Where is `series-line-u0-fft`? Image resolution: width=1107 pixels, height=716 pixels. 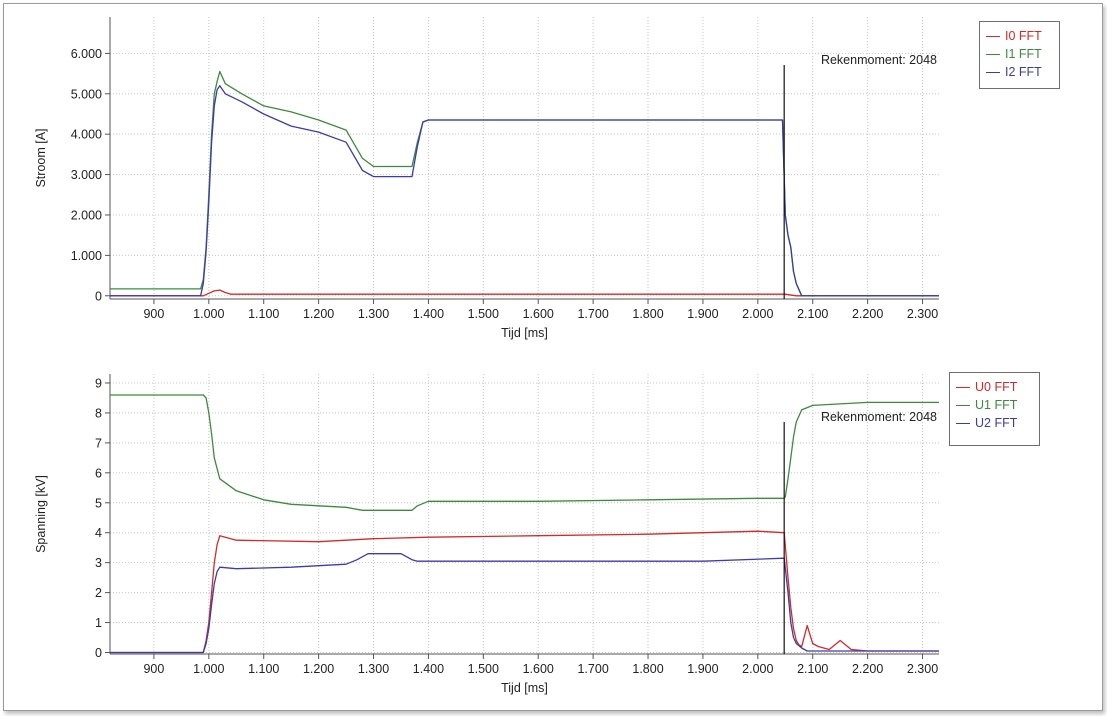
series-line-u0-fft is located at coordinates (524, 592).